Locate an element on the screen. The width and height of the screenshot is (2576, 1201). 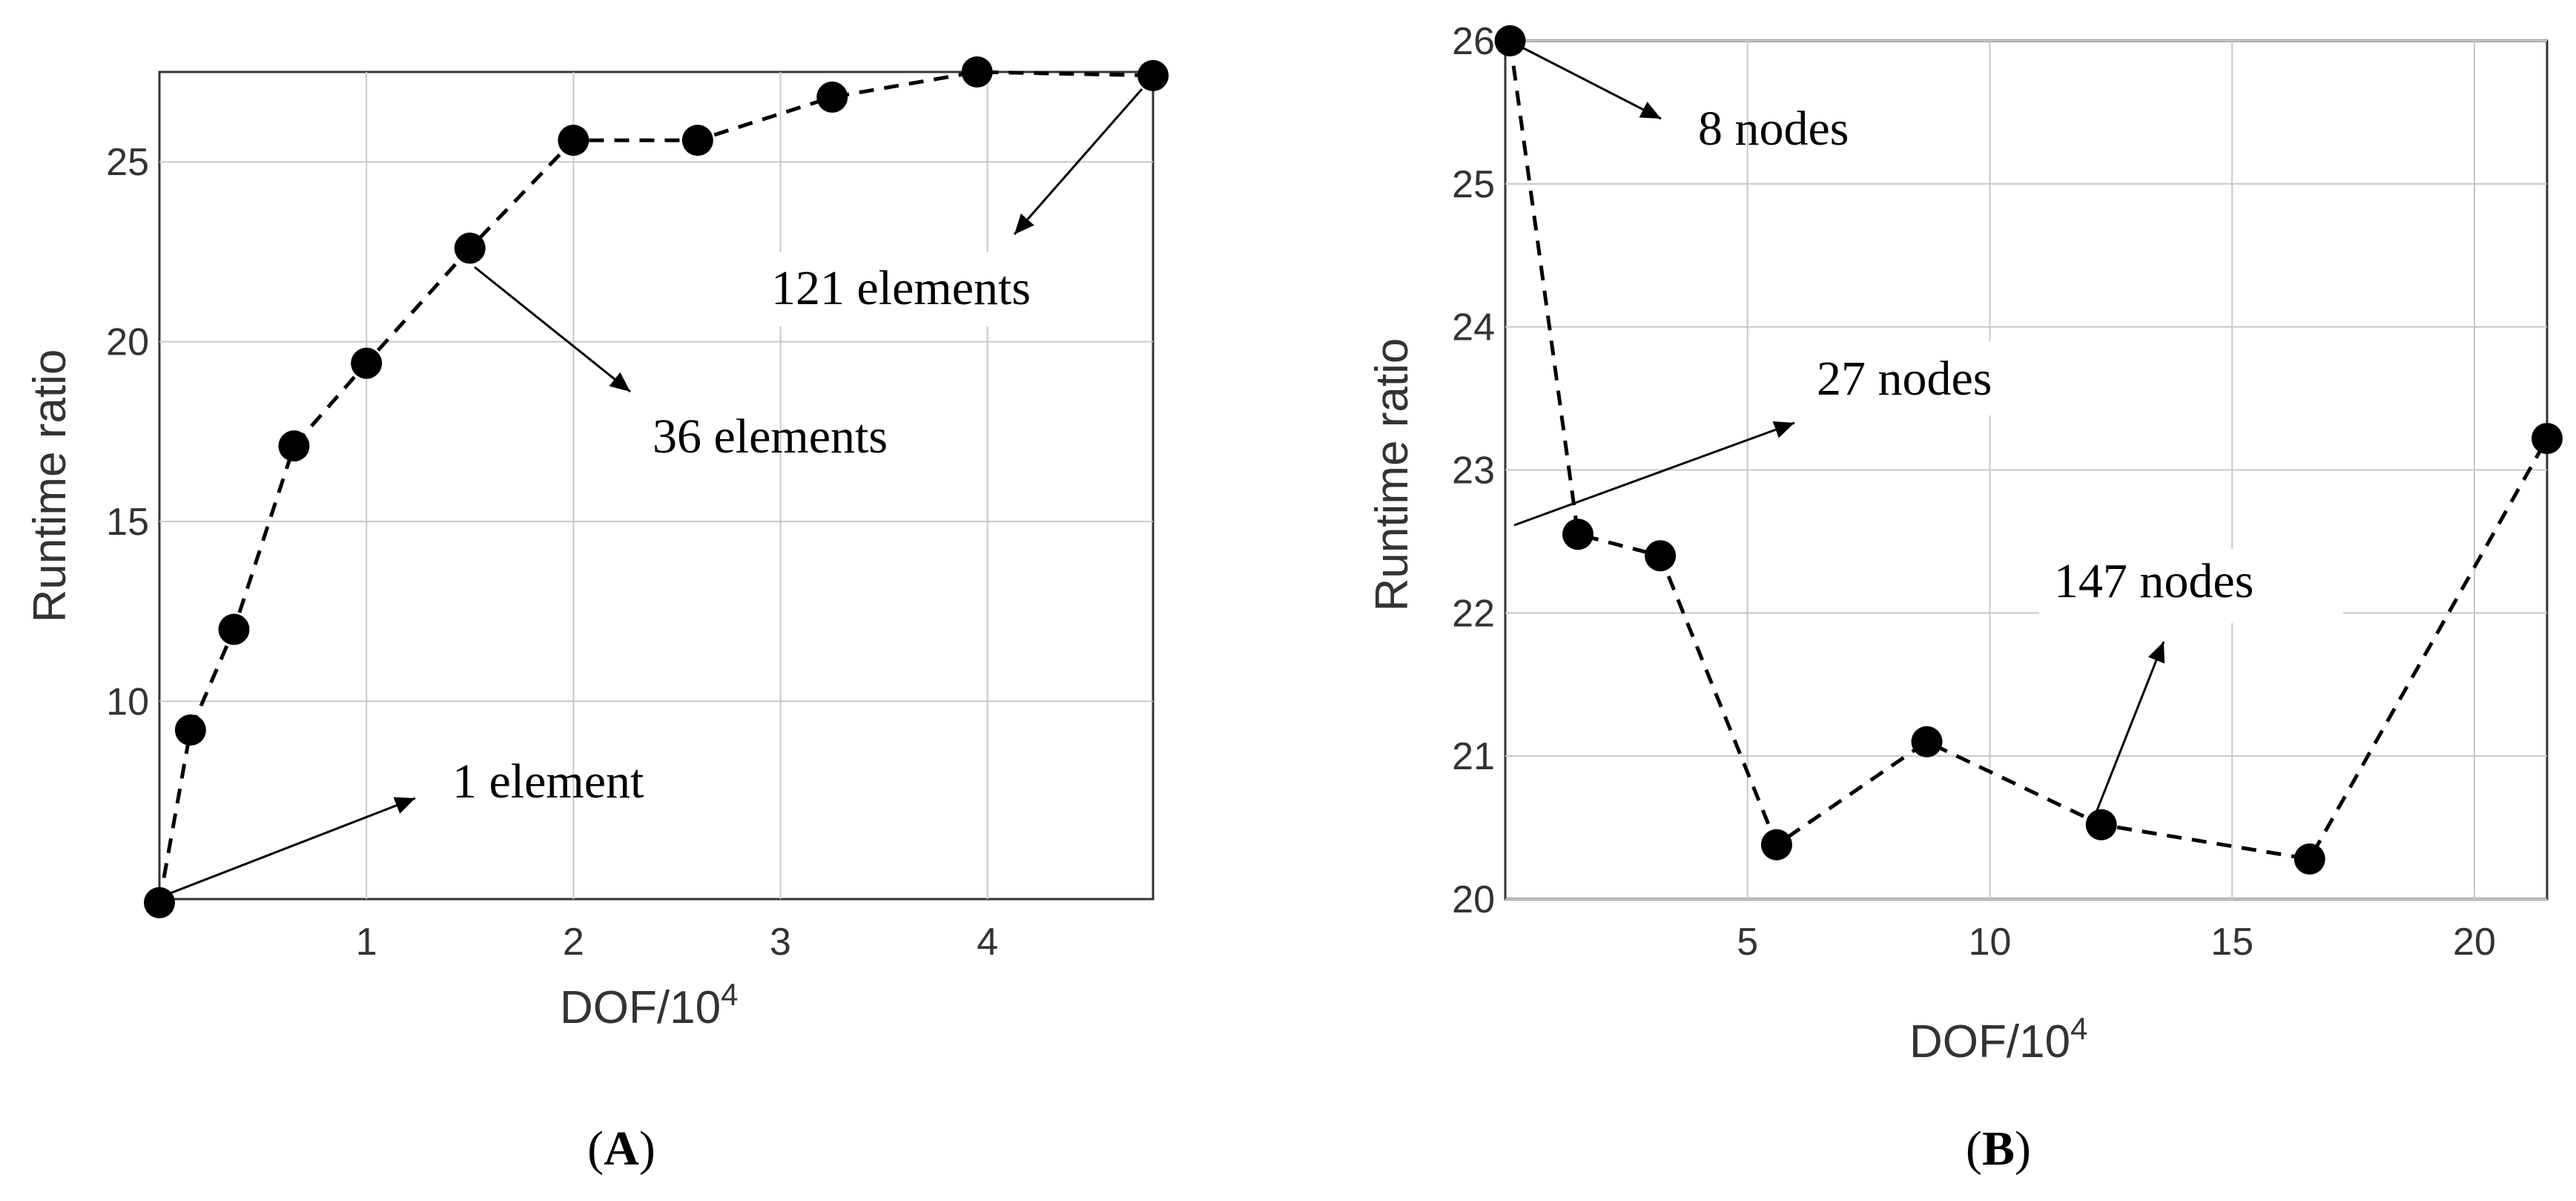
y-axis-label-a: Runtime ratio is located at coordinates (50, 486).